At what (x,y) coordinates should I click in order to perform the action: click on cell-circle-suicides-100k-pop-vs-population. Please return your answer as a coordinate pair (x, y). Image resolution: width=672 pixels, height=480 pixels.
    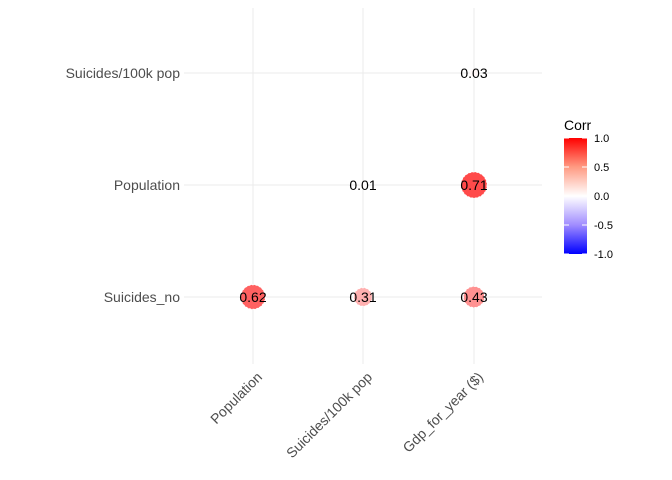
    Looking at the image, I should click on (363, 185).